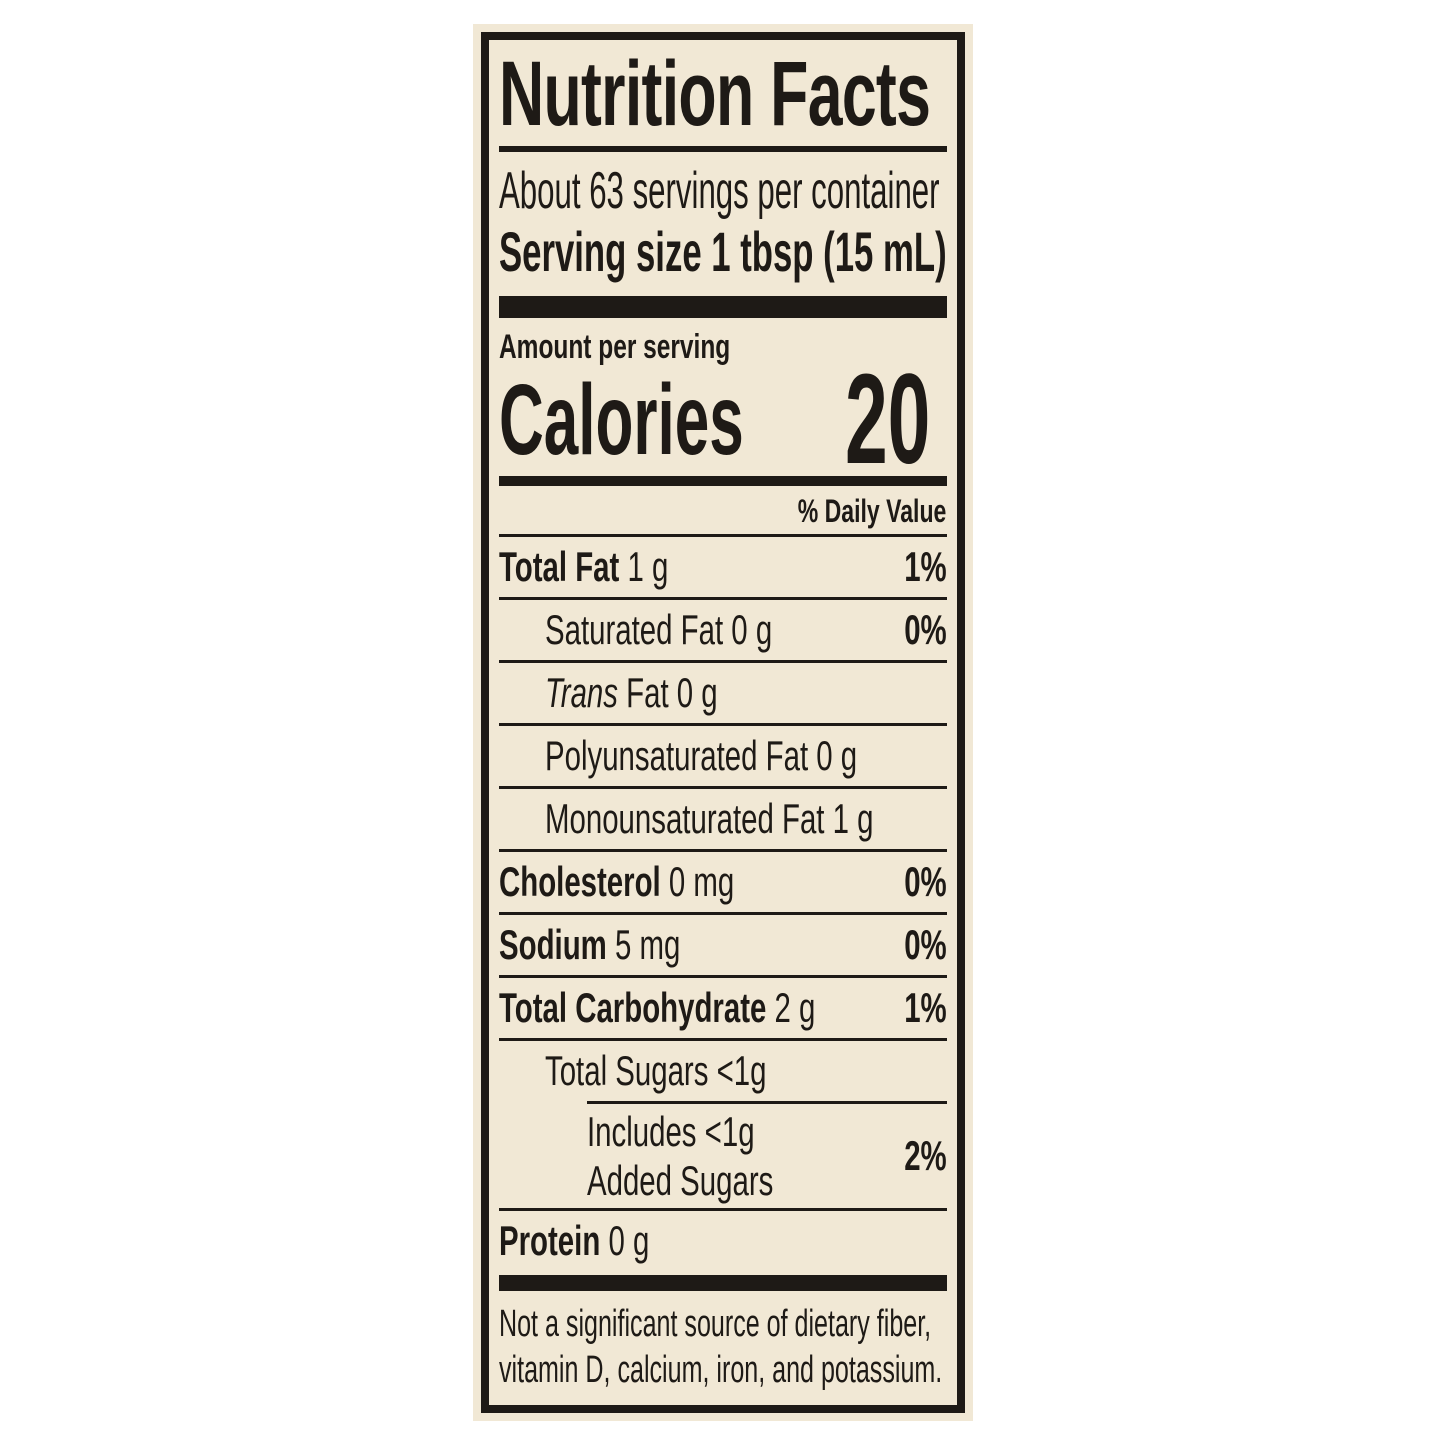 The height and width of the screenshot is (1445, 1445). I want to click on daily-value-header: % Daily Value, so click(872, 511).